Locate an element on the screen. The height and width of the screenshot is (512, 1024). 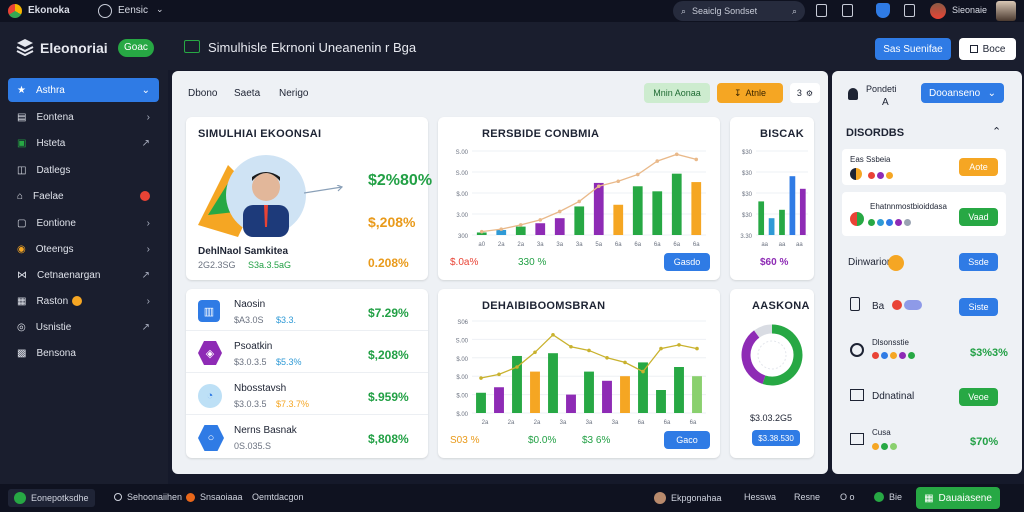
sidebar-item-eontena: ▤ Eontena › is located at coordinates (83, 117).